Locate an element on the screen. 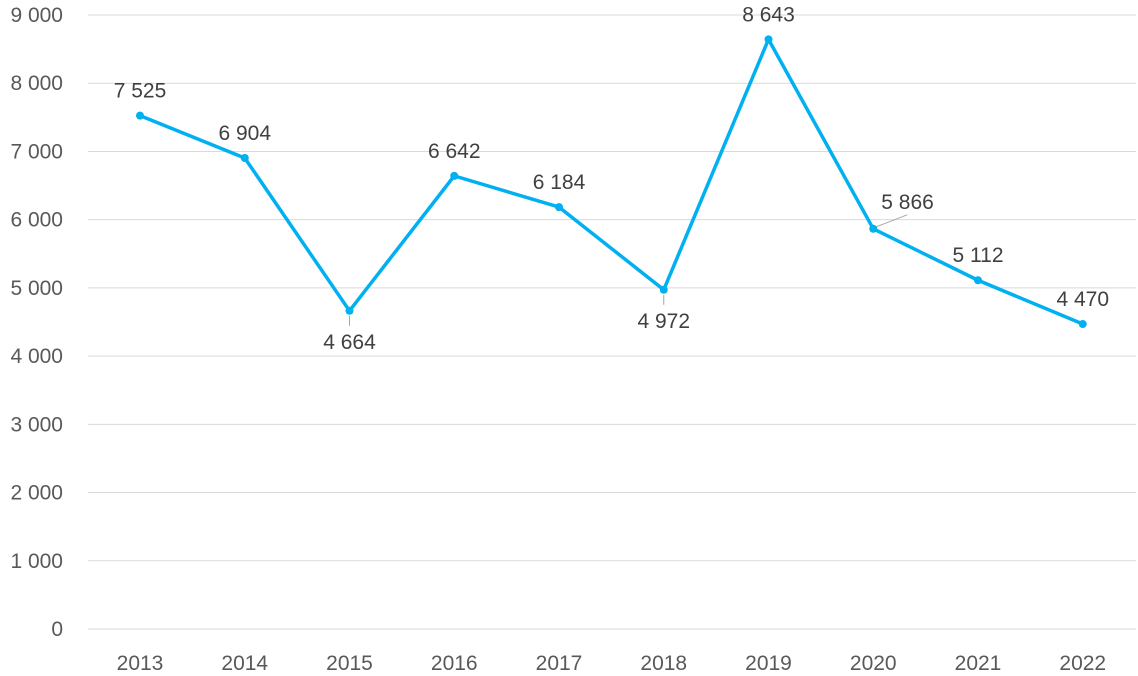  y-tick-label: 4 000 is located at coordinates (36, 356).